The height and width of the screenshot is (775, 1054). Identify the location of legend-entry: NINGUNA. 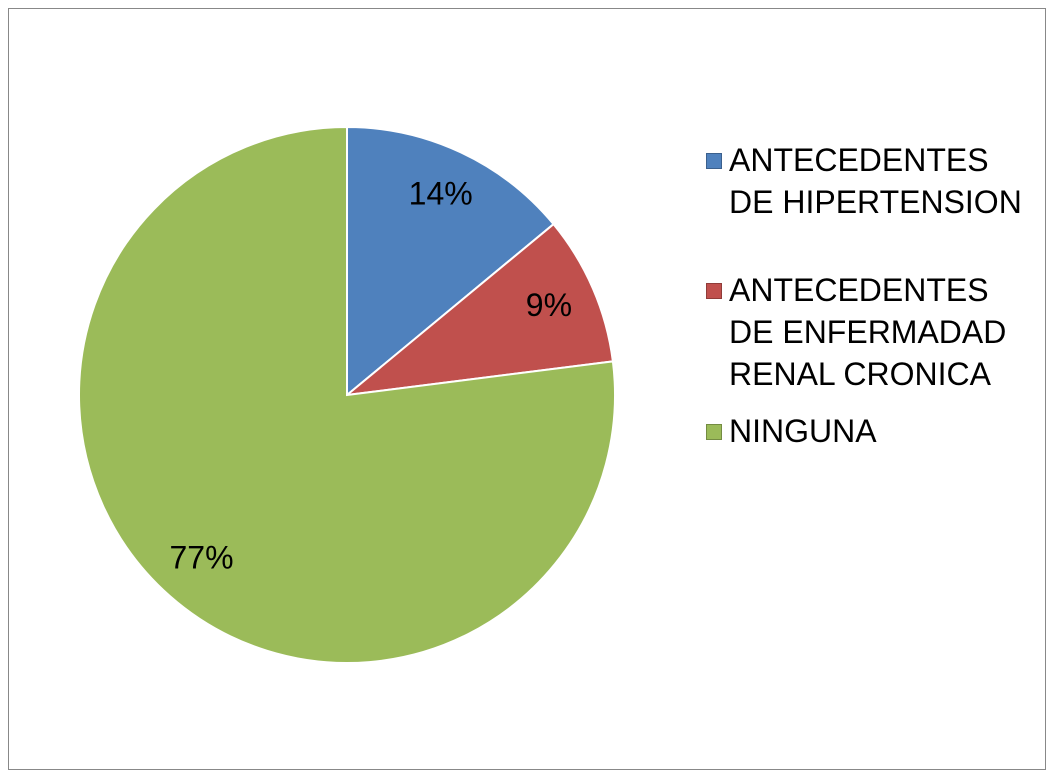
(878, 431).